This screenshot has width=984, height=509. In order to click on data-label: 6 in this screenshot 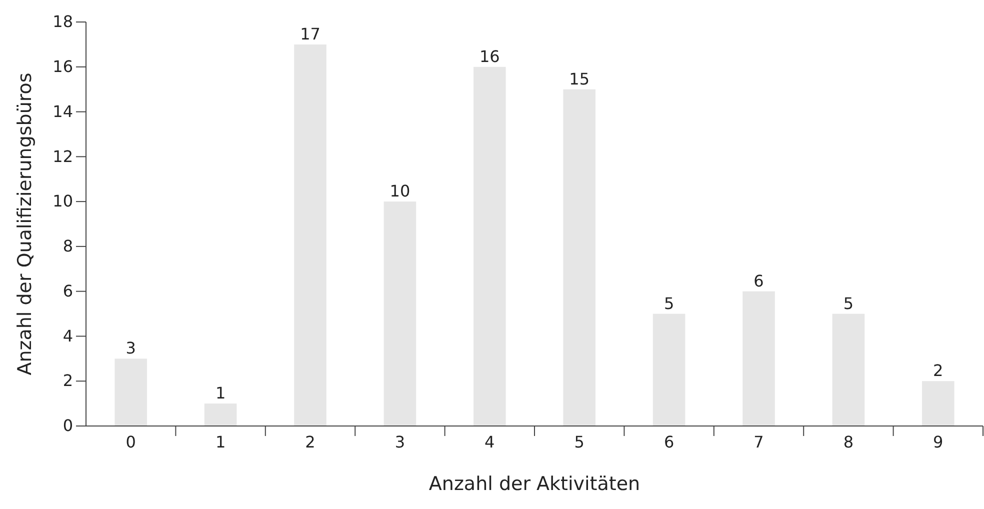, I will do `click(759, 280)`.